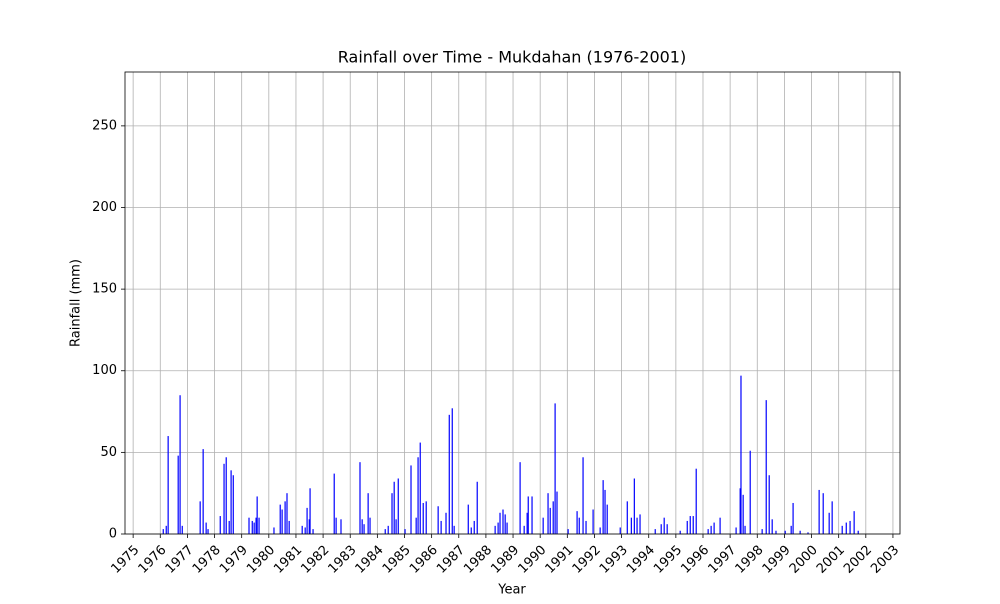 The height and width of the screenshot is (604, 1000). What do you see at coordinates (511, 590) in the screenshot?
I see `x-axis-label: Year` at bounding box center [511, 590].